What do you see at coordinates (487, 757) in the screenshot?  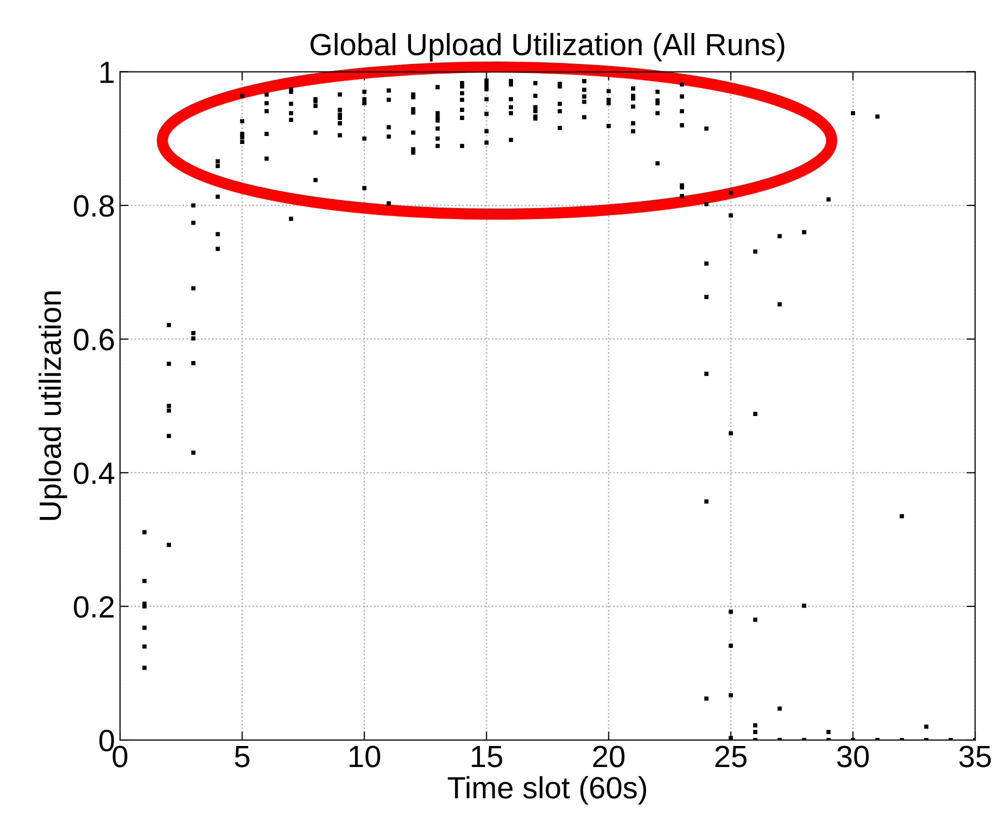 I see `x-tick-label: 15` at bounding box center [487, 757].